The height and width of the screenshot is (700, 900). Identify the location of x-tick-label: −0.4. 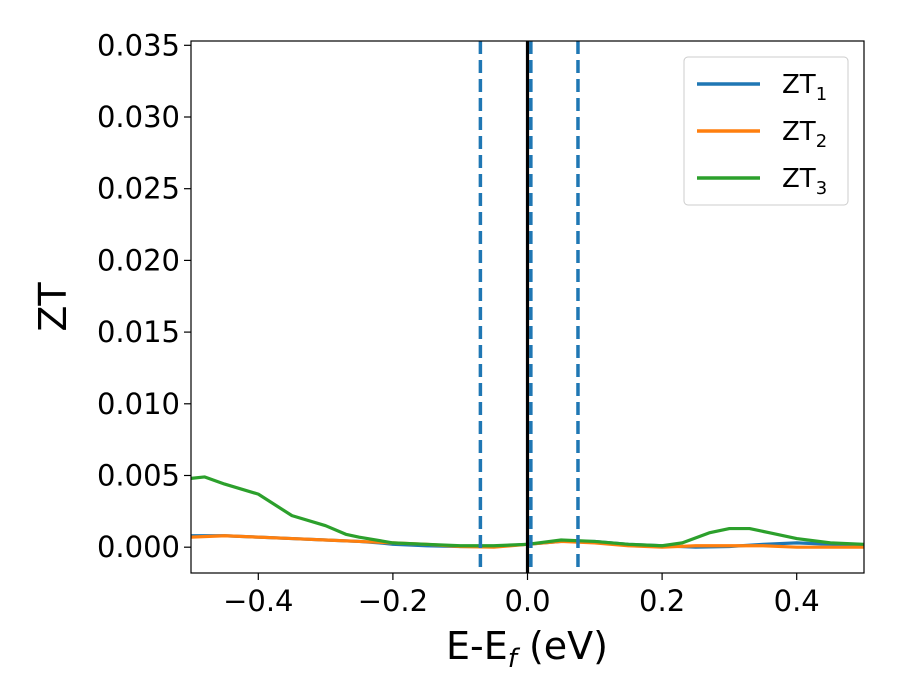
(258, 601).